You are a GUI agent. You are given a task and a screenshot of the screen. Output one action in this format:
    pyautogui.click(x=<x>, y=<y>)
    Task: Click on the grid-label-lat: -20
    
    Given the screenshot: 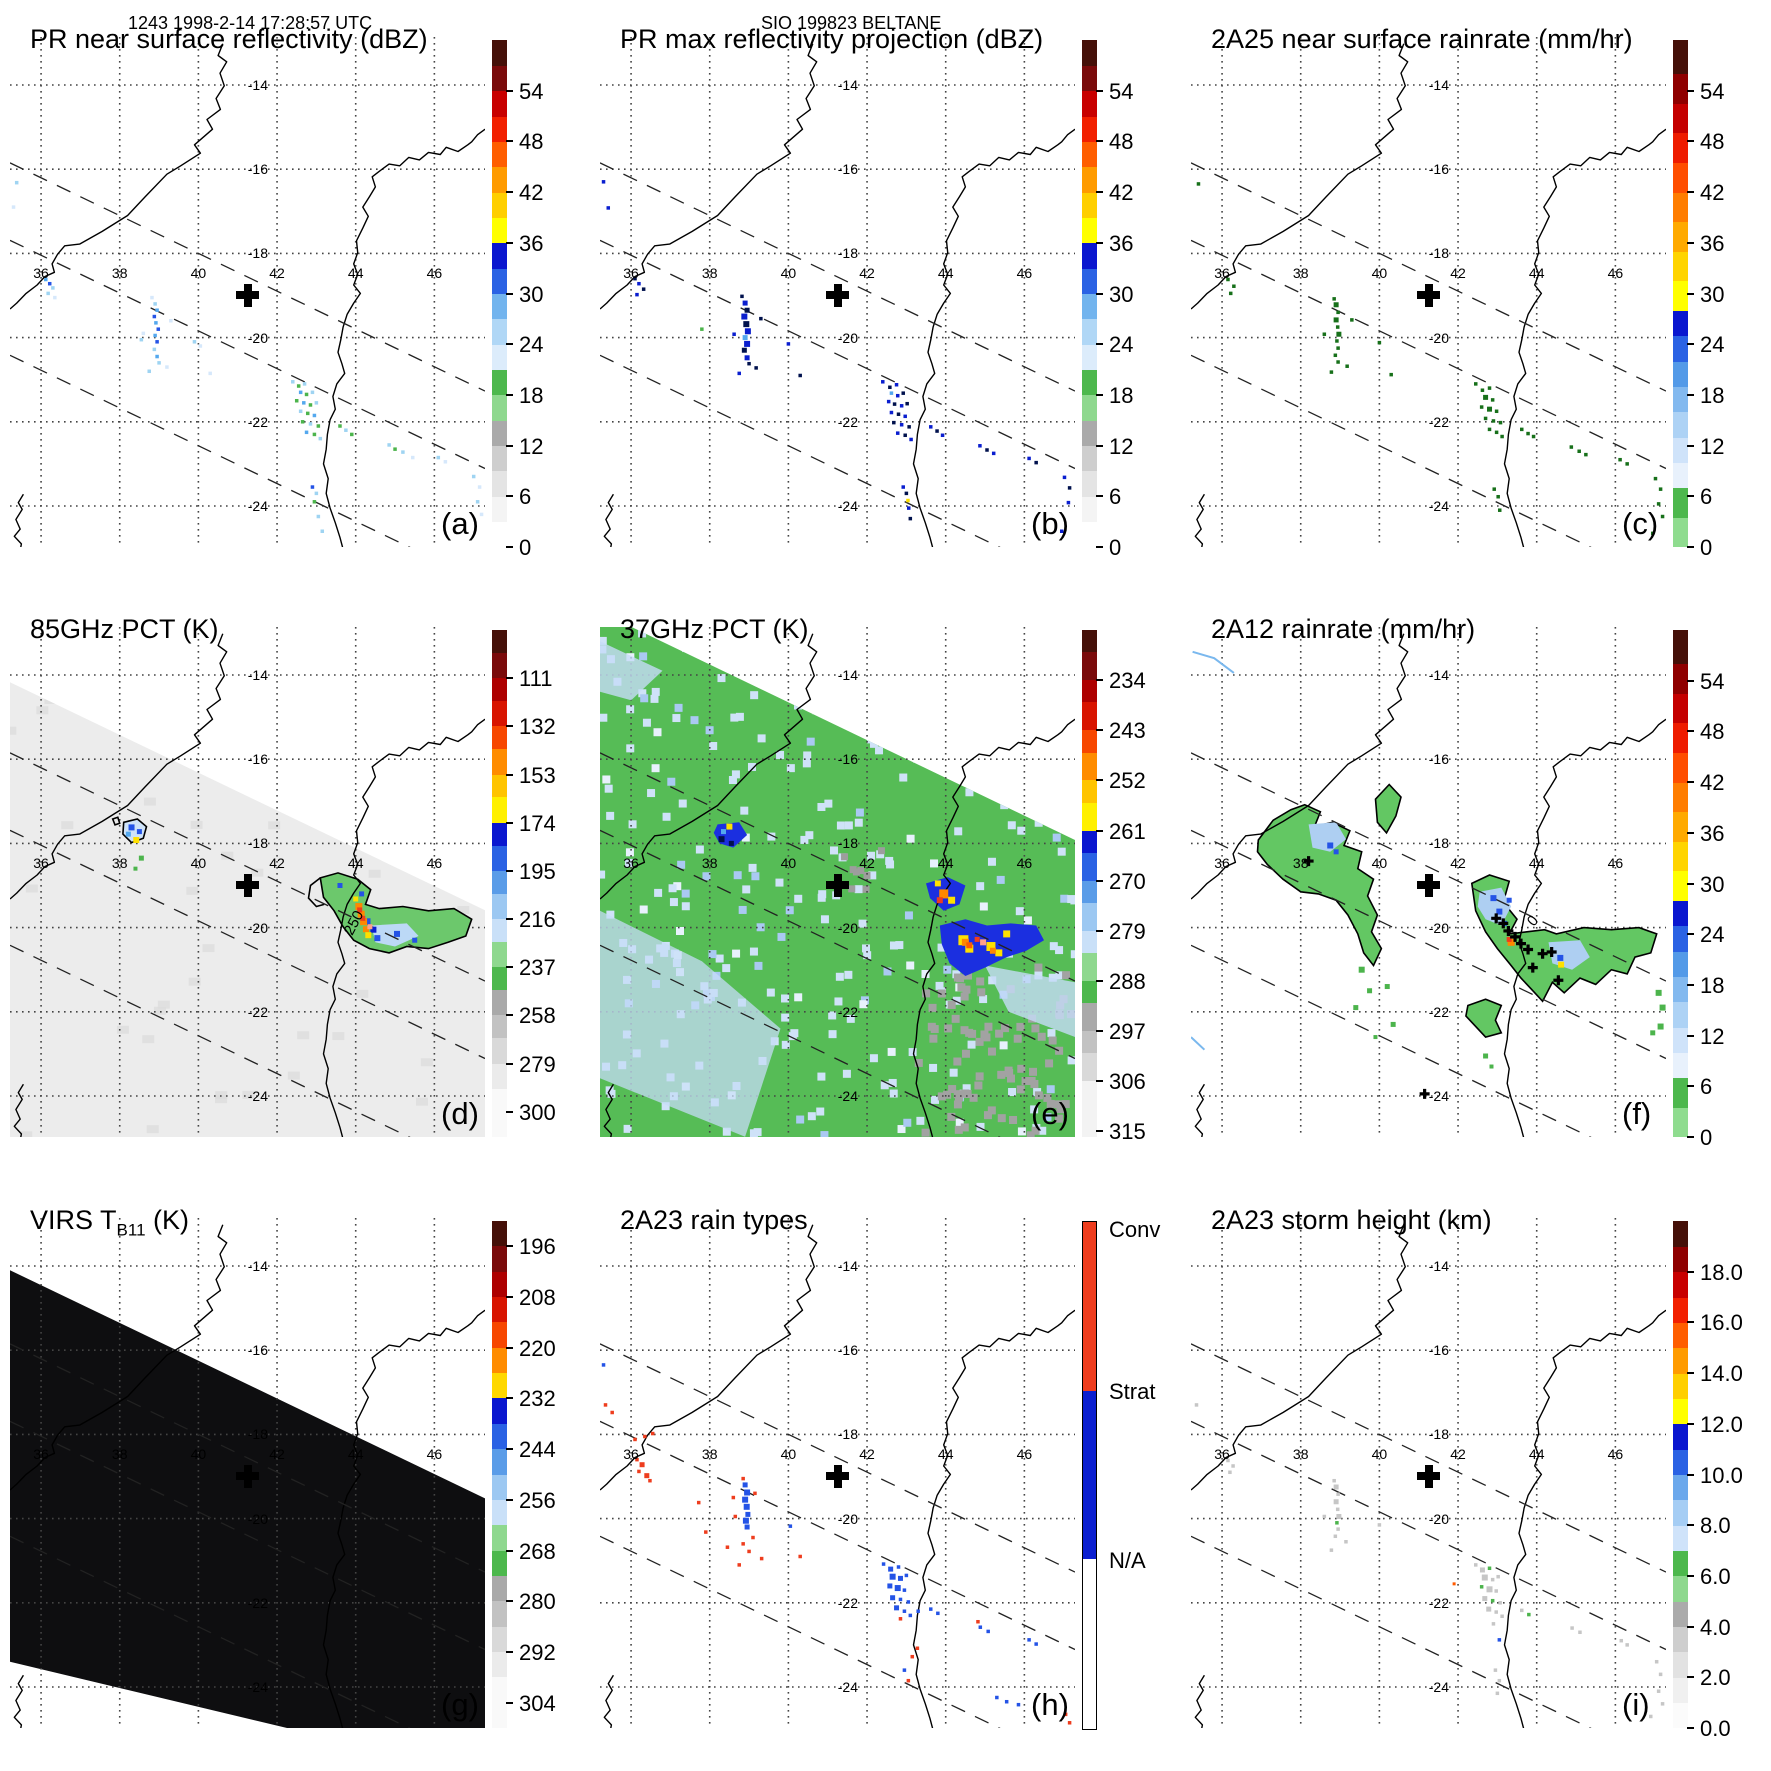 What is the action you would take?
    pyautogui.click(x=847, y=1518)
    